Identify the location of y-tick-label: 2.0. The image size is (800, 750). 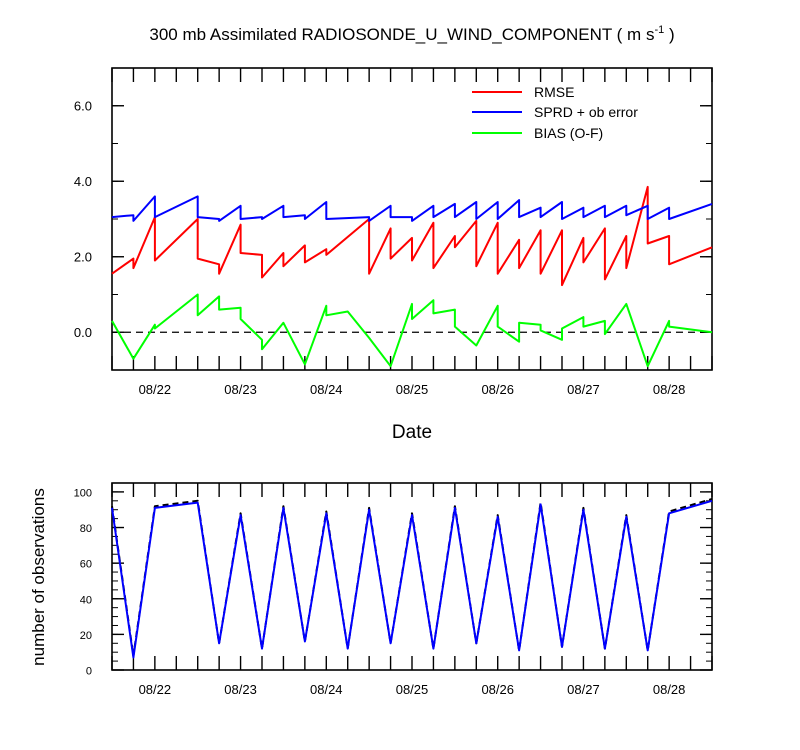
(83, 256).